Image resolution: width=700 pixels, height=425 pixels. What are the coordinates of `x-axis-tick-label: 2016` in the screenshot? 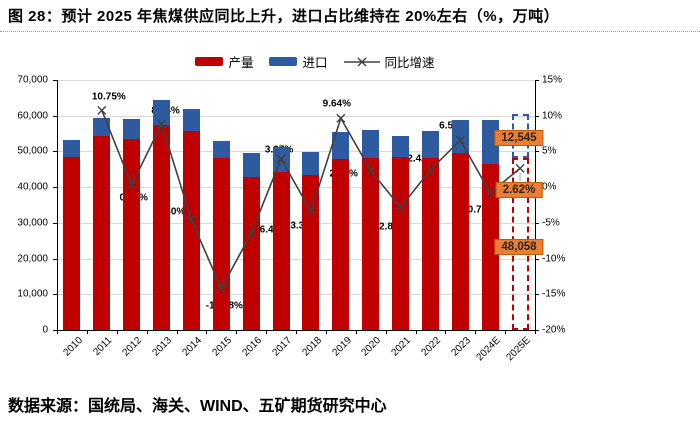 It's located at (252, 347).